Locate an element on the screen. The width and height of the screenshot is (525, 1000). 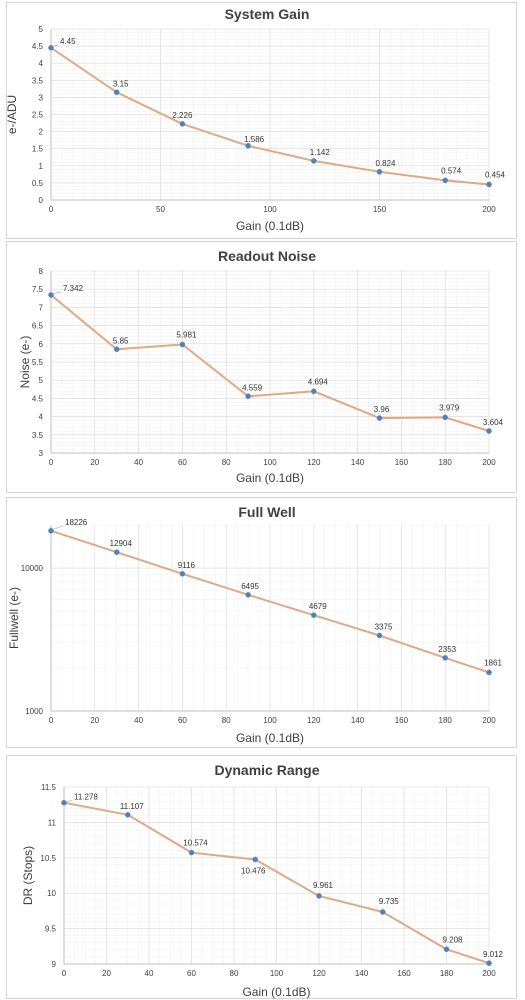
data-label: 9.208 is located at coordinates (452, 939).